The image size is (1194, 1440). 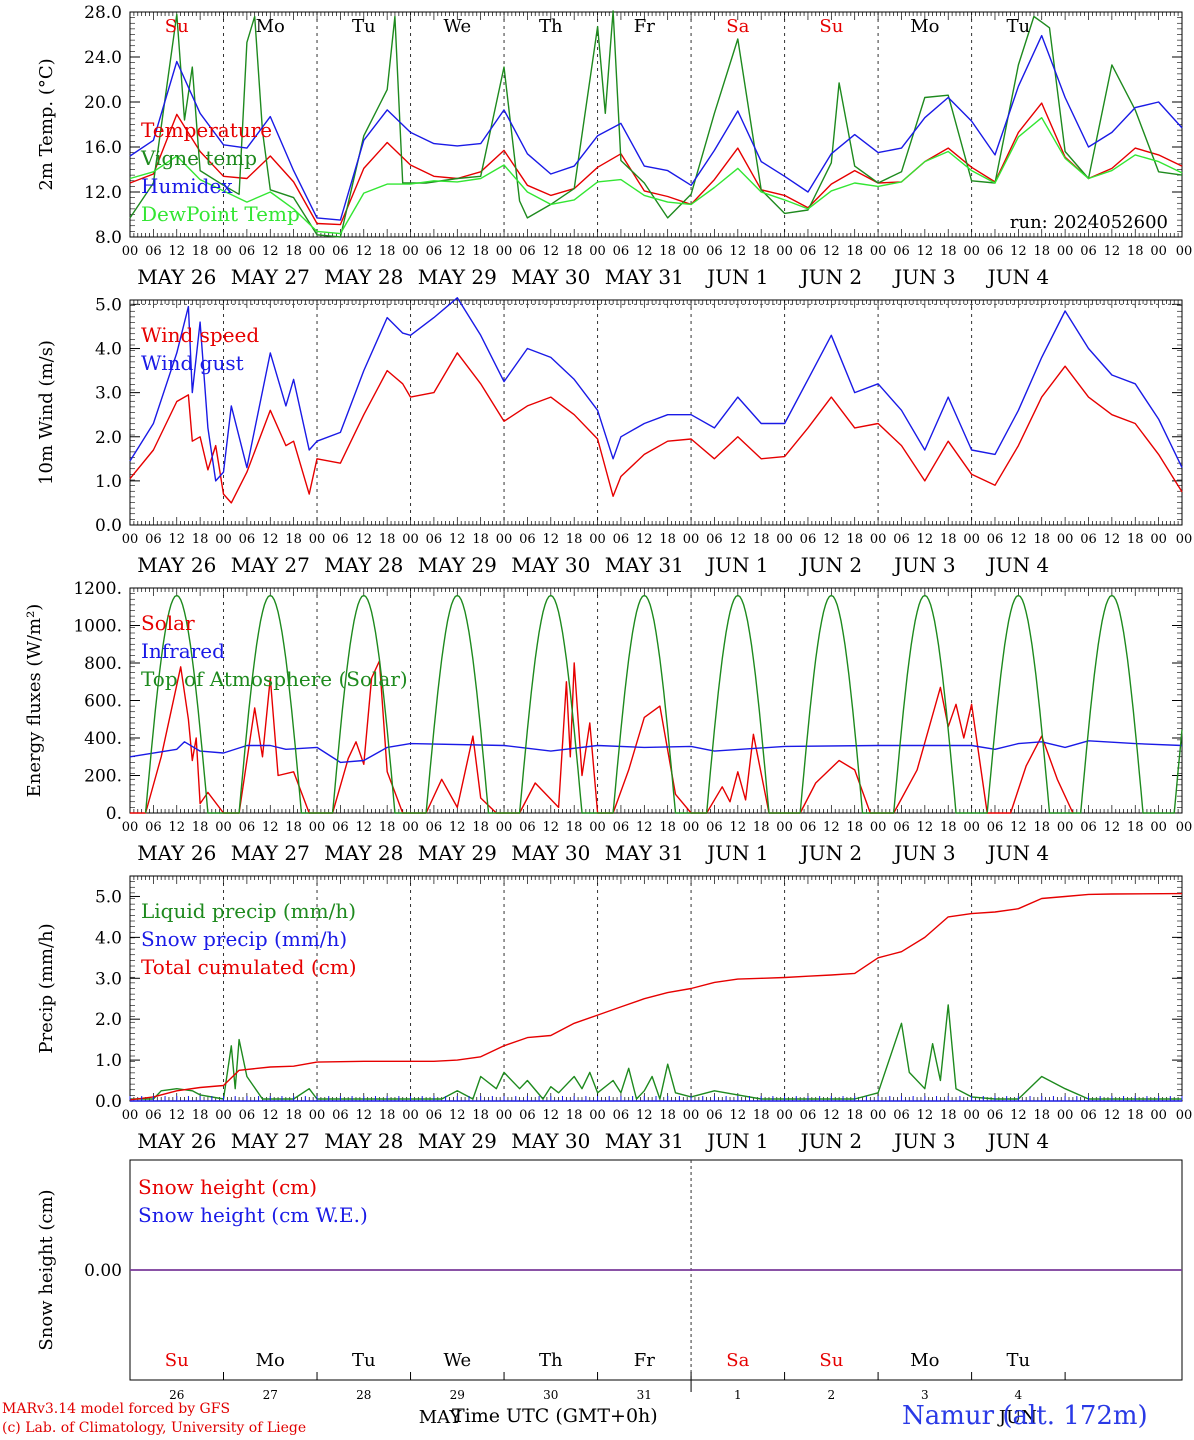 I want to click on y-tick-label: 24.0, so click(x=103, y=58).